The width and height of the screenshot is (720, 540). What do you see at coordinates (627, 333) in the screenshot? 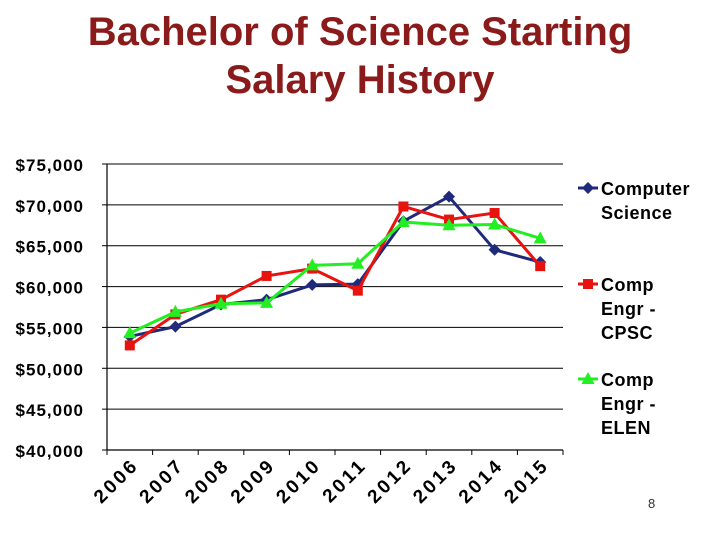
I see `legend-label: CPSC` at bounding box center [627, 333].